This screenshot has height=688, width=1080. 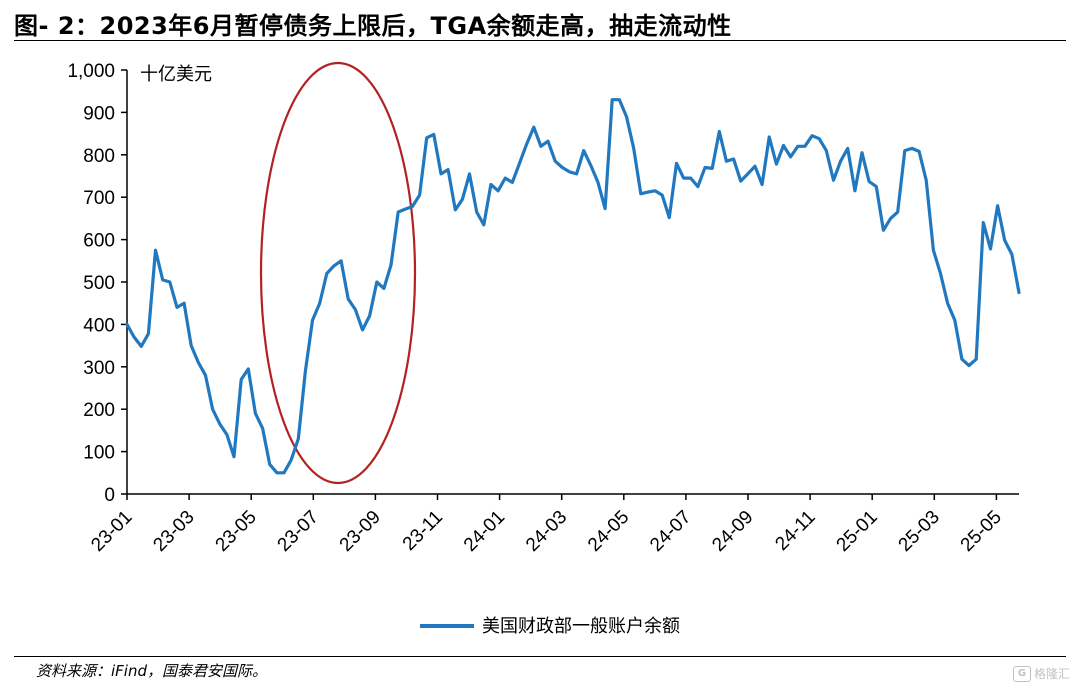 I want to click on title-divider, so click(x=540, y=40).